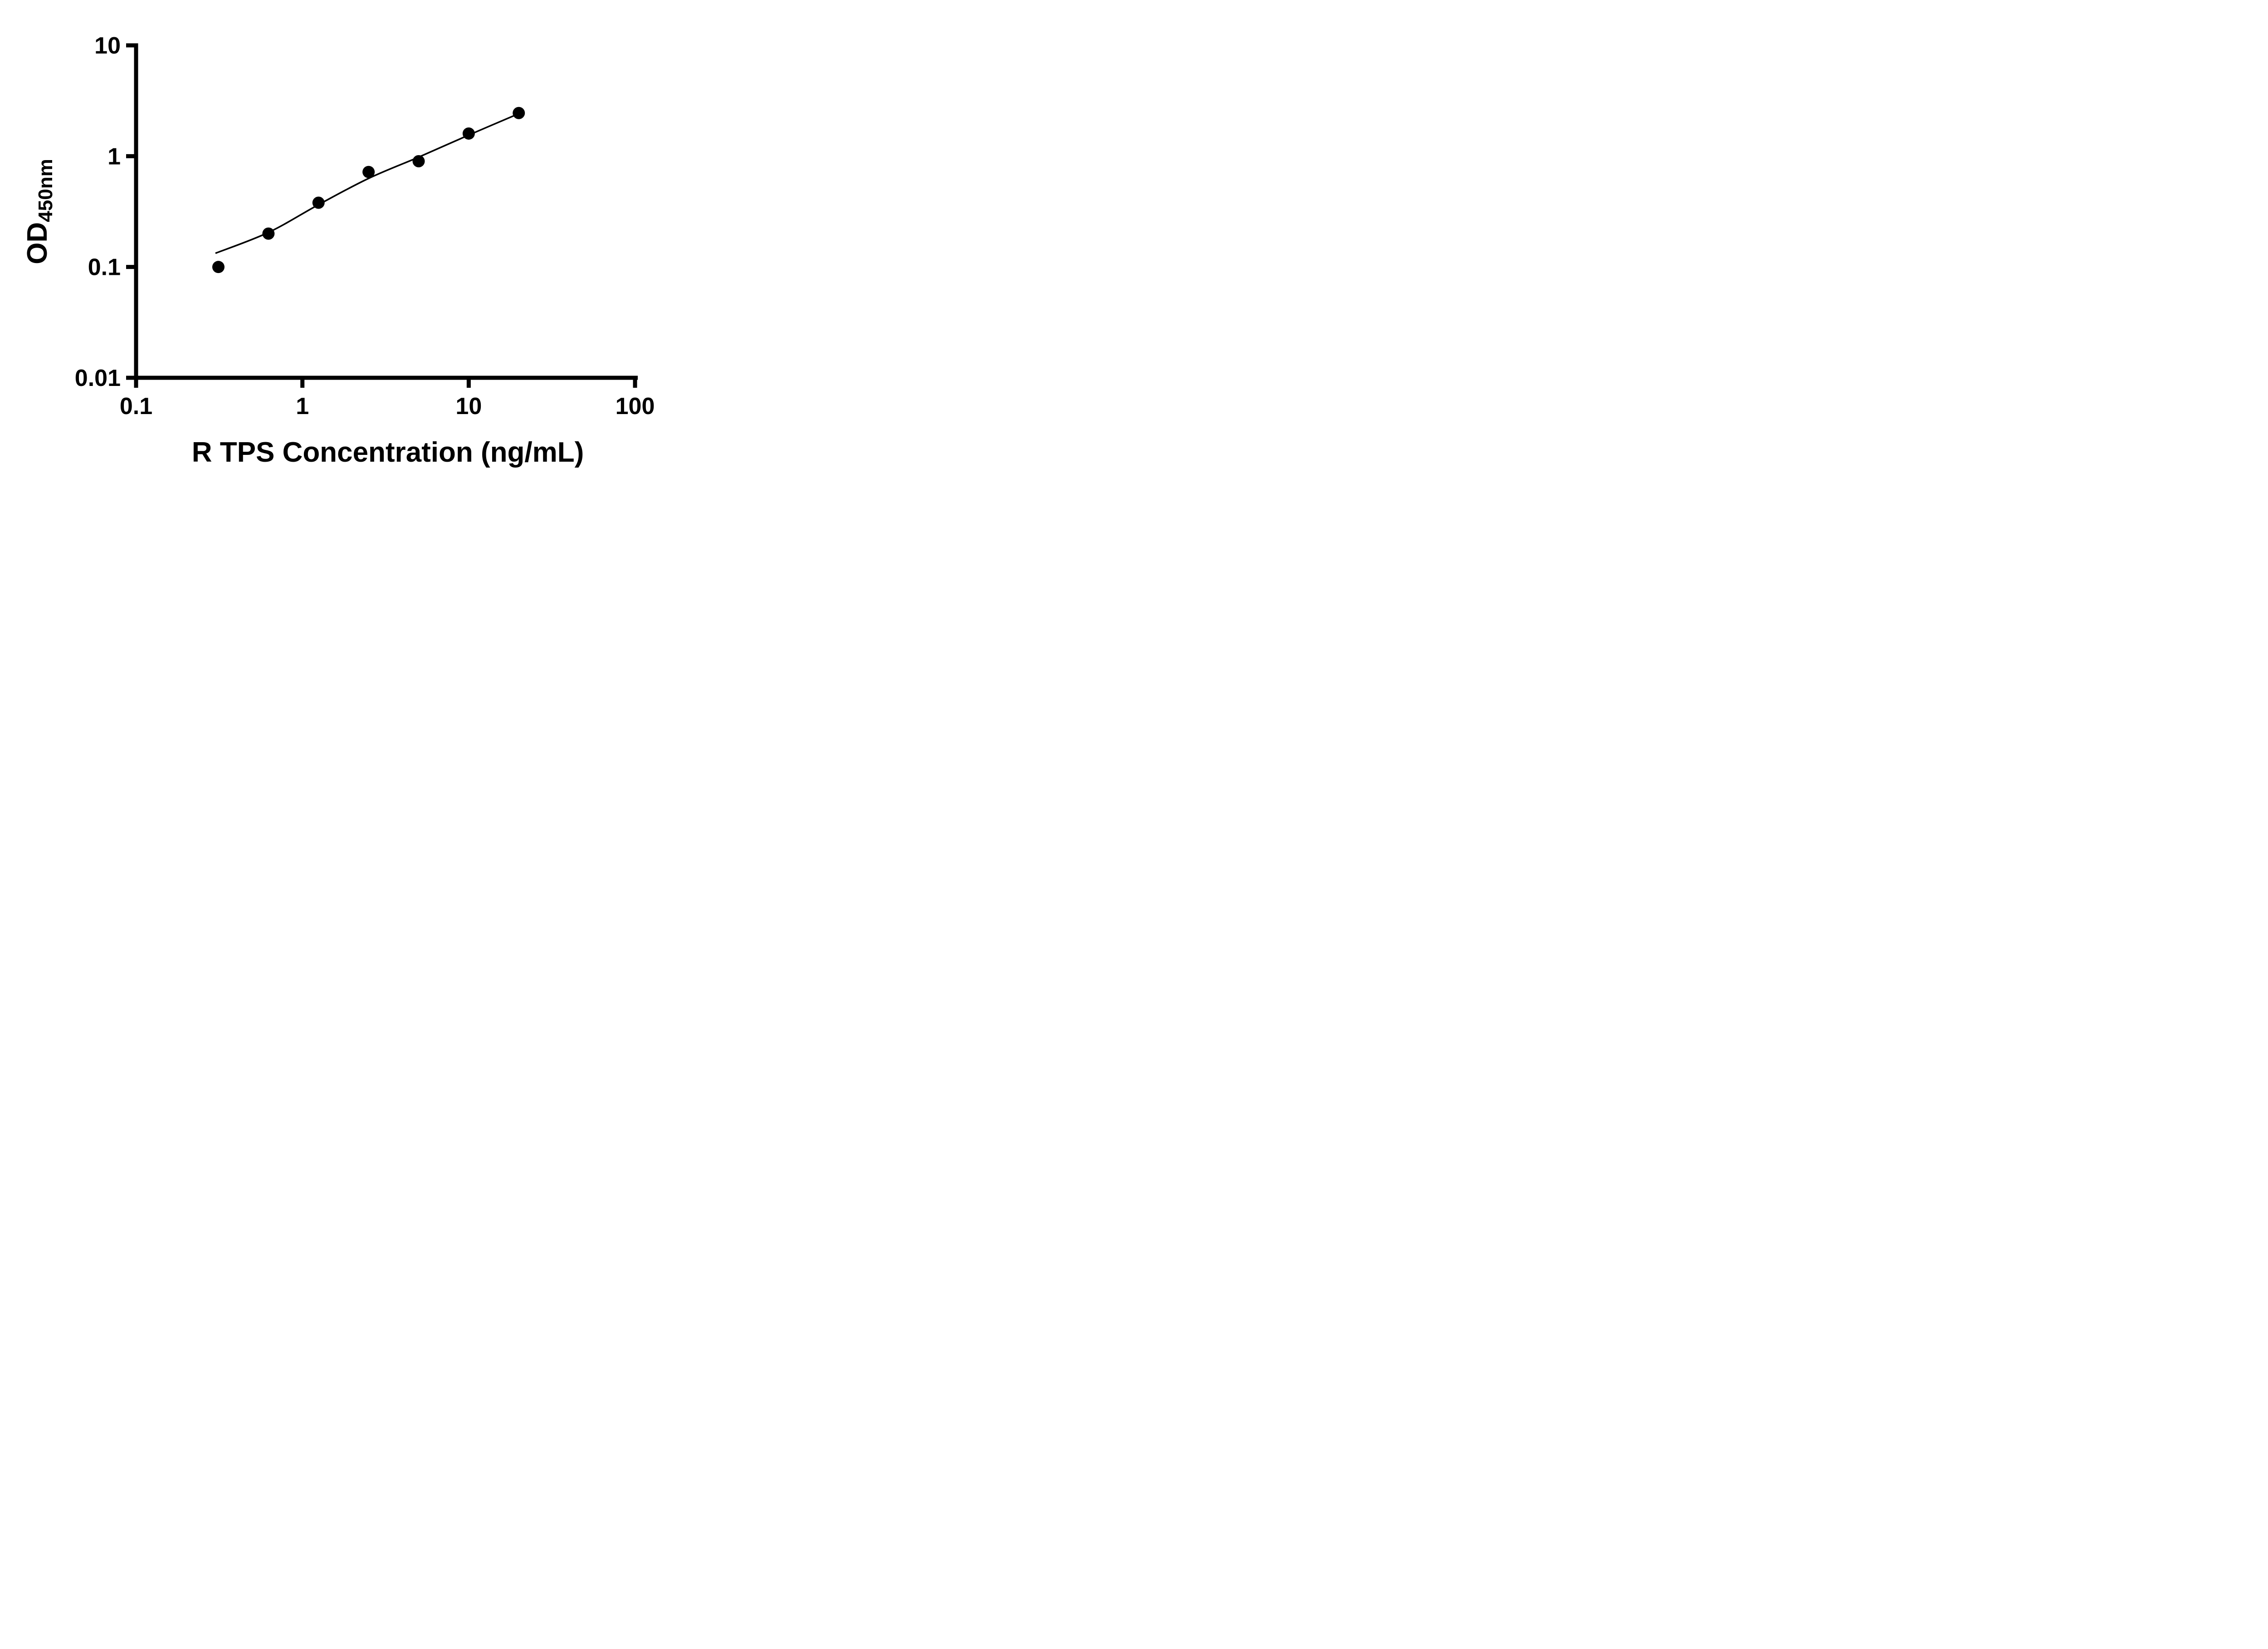  What do you see at coordinates (636, 407) in the screenshot?
I see `x-tick-label: 100` at bounding box center [636, 407].